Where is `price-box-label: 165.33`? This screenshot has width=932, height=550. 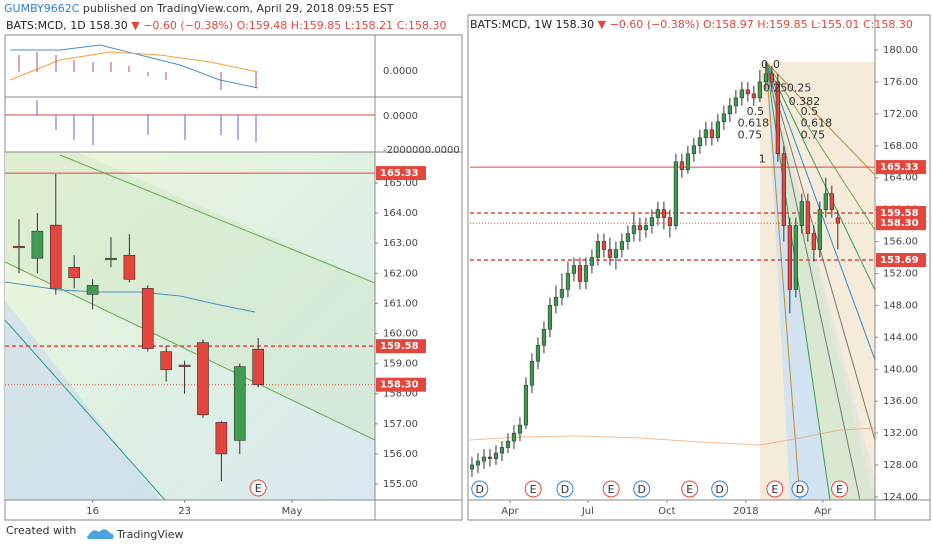
price-box-label: 165.33 is located at coordinates (899, 167).